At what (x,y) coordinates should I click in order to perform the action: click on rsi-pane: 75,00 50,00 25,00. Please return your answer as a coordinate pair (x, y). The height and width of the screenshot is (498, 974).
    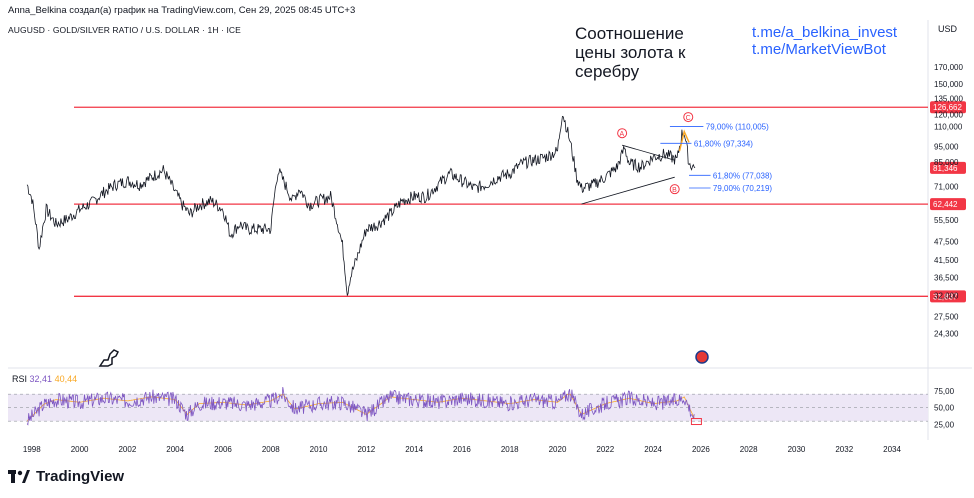
    Looking at the image, I should click on (481, 408).